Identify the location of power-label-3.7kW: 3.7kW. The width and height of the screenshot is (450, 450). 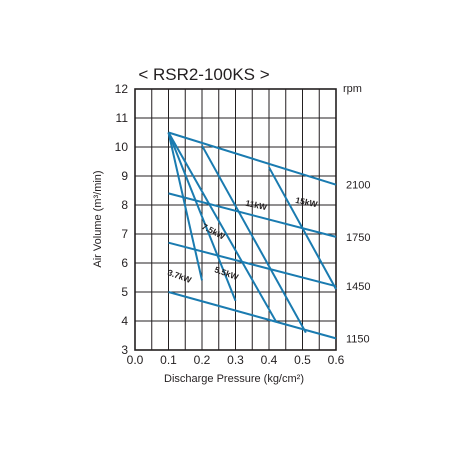
(179, 276).